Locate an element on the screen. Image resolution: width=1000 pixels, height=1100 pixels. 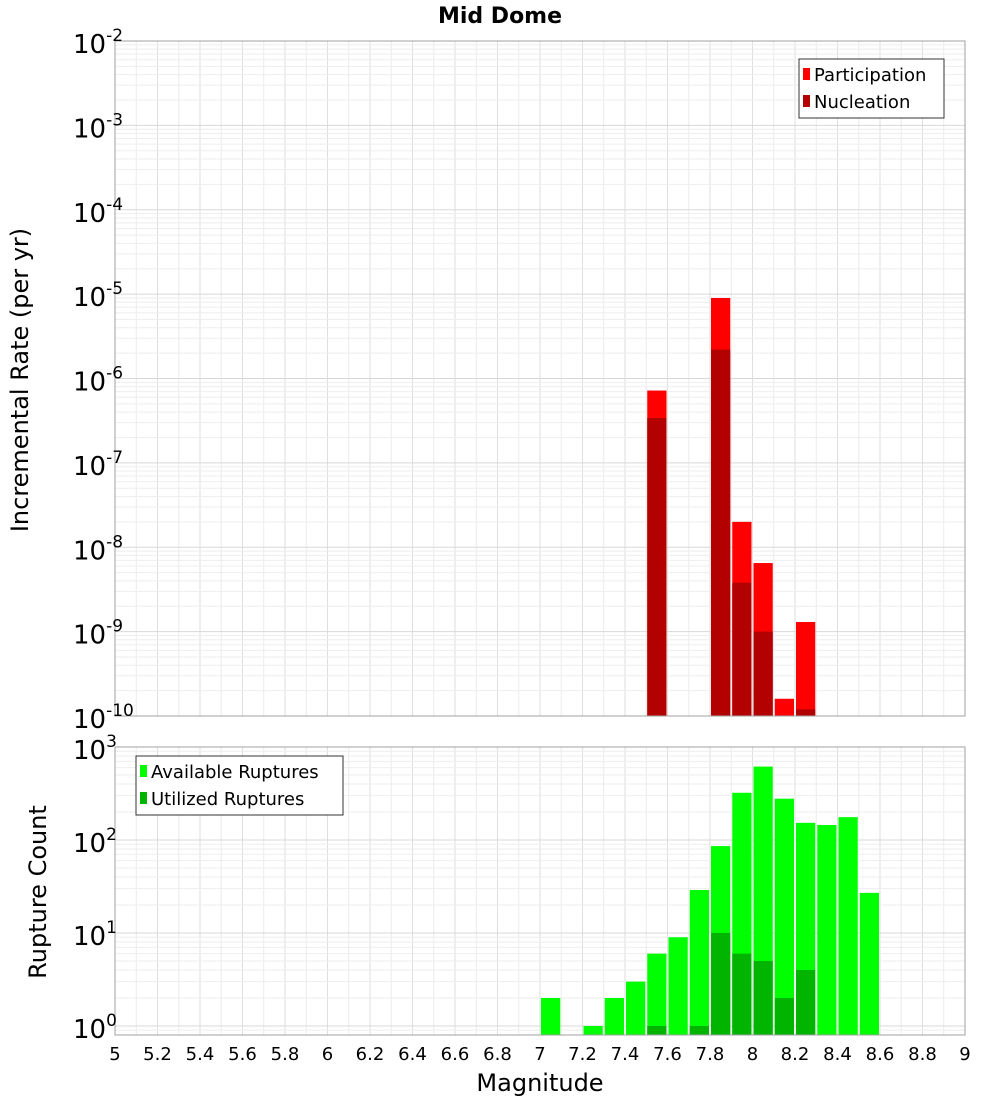
x-tick-label: 8.6 is located at coordinates (880, 1054).